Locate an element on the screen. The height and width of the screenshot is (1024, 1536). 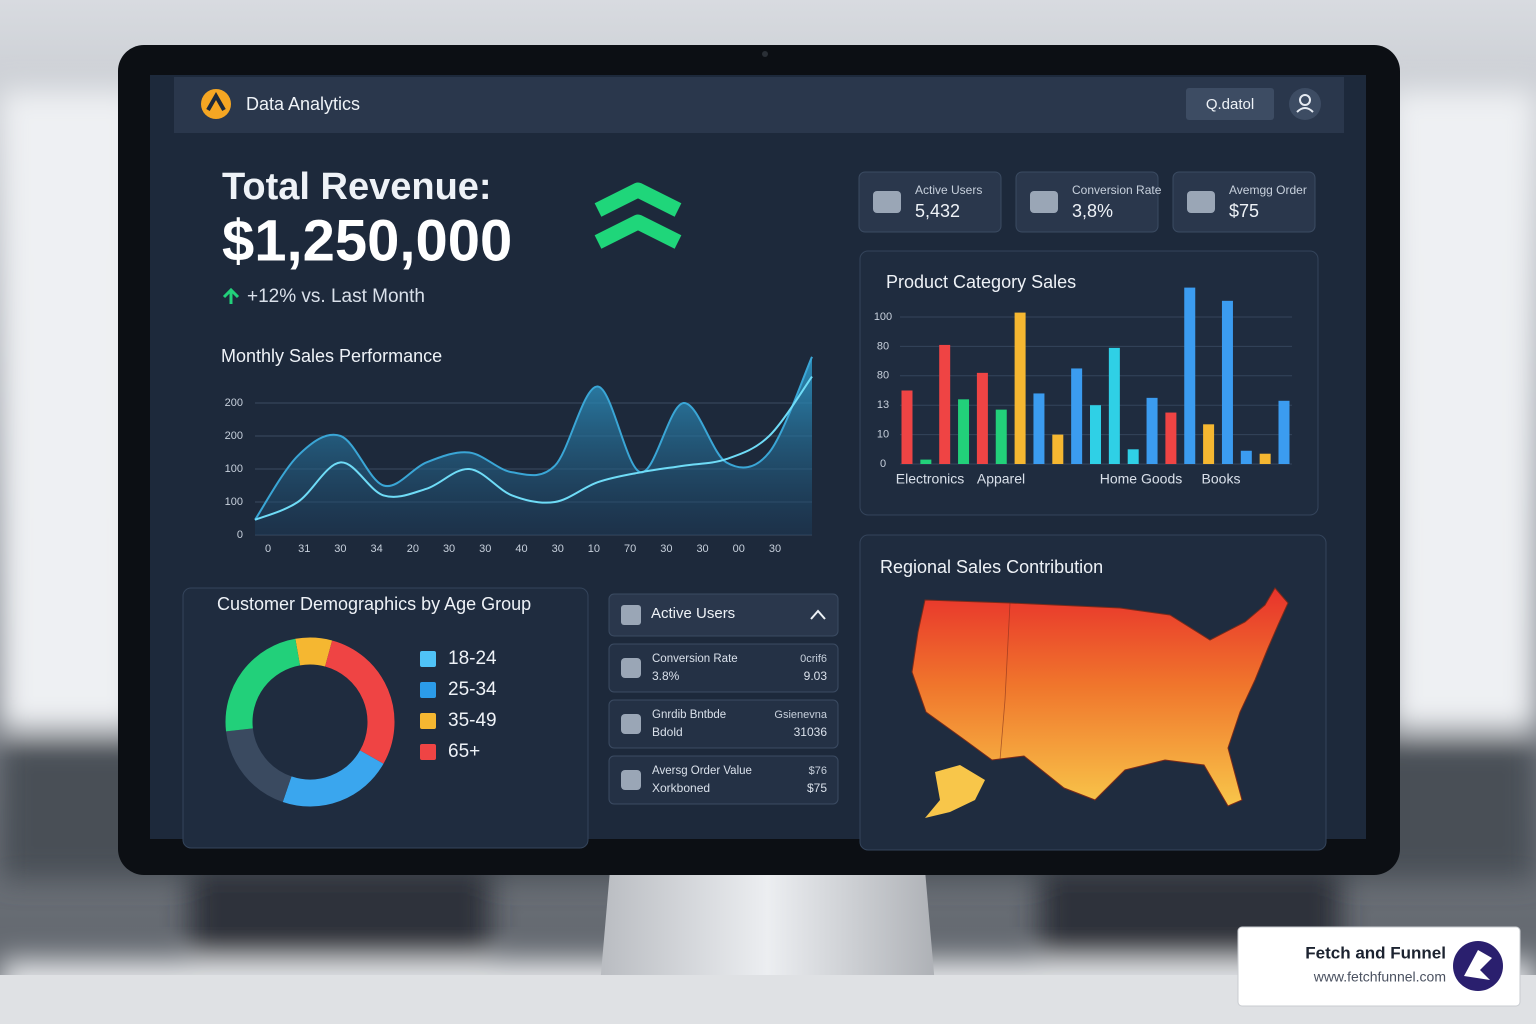
y-tick-label: 10 is located at coordinates (883, 435).